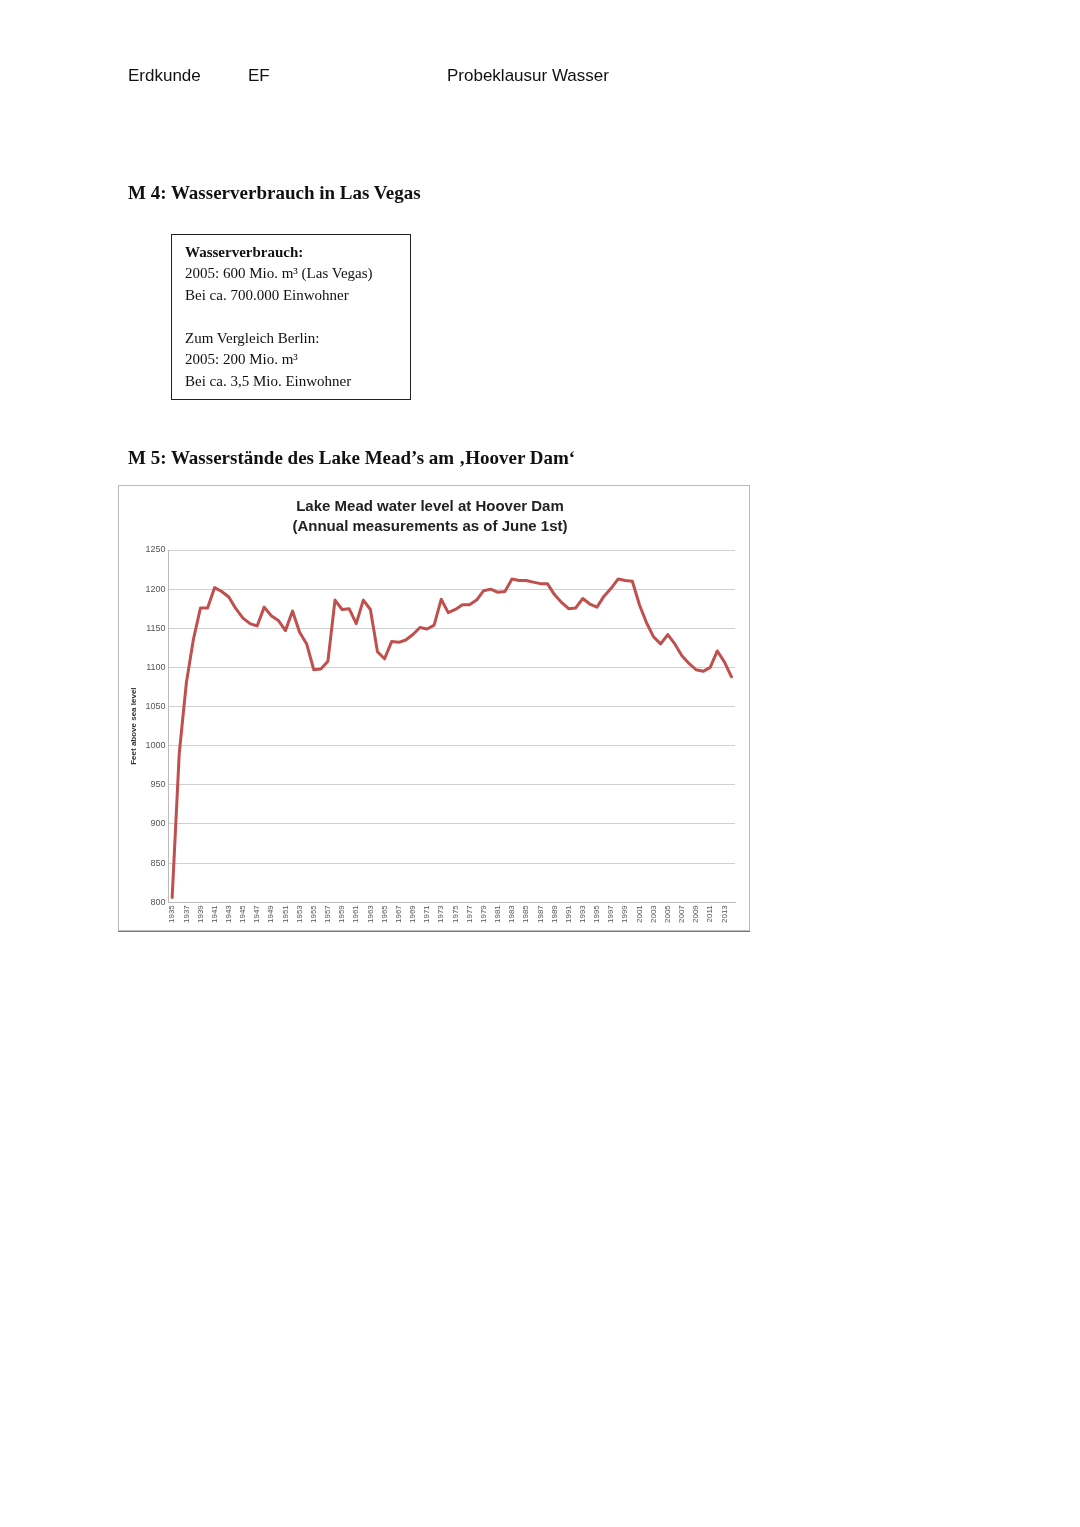 This screenshot has width=1080, height=1527. What do you see at coordinates (356, 913) in the screenshot?
I see `x-tick-label: 1961` at bounding box center [356, 913].